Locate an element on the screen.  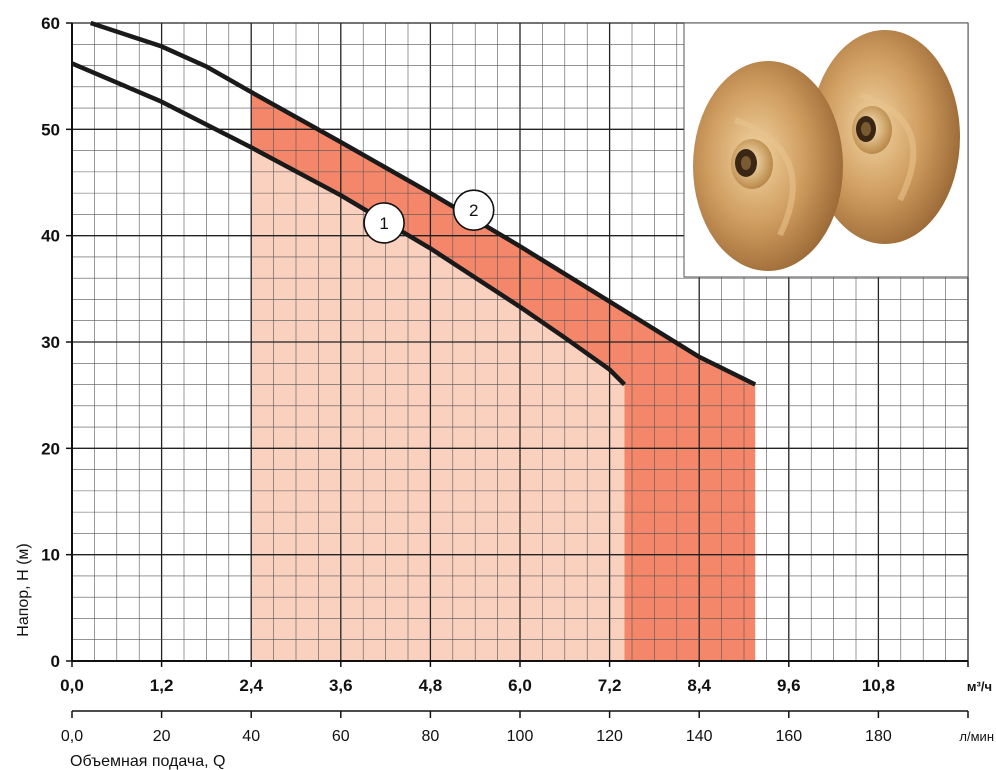
y-axis-title: Напор, H (м) is located at coordinates (23, 589).